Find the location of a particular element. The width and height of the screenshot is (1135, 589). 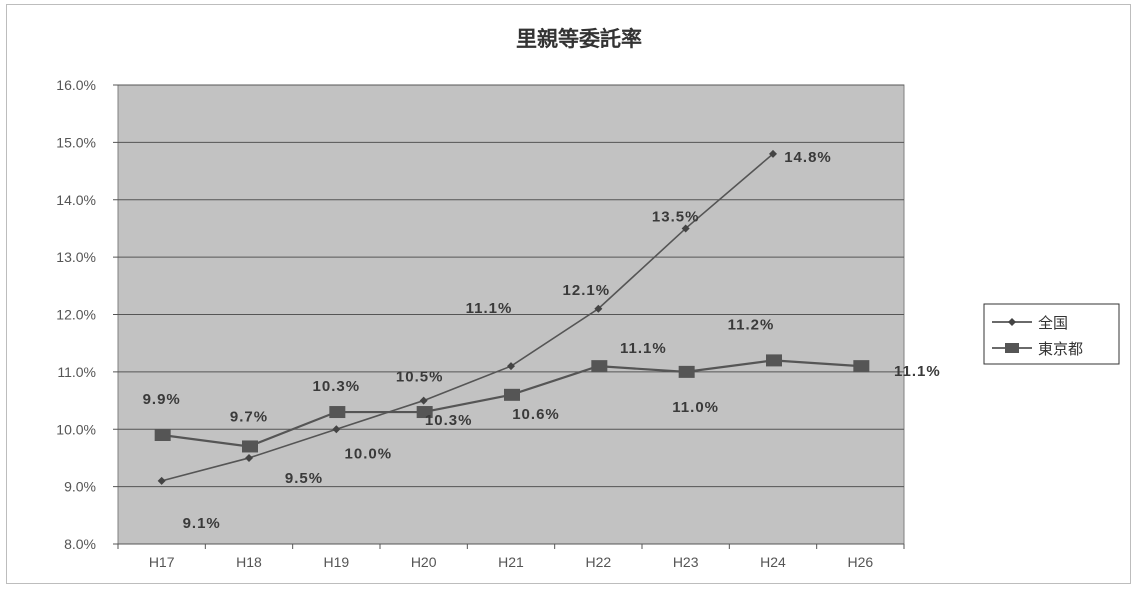

x-tick-label: H17 is located at coordinates (162, 562).